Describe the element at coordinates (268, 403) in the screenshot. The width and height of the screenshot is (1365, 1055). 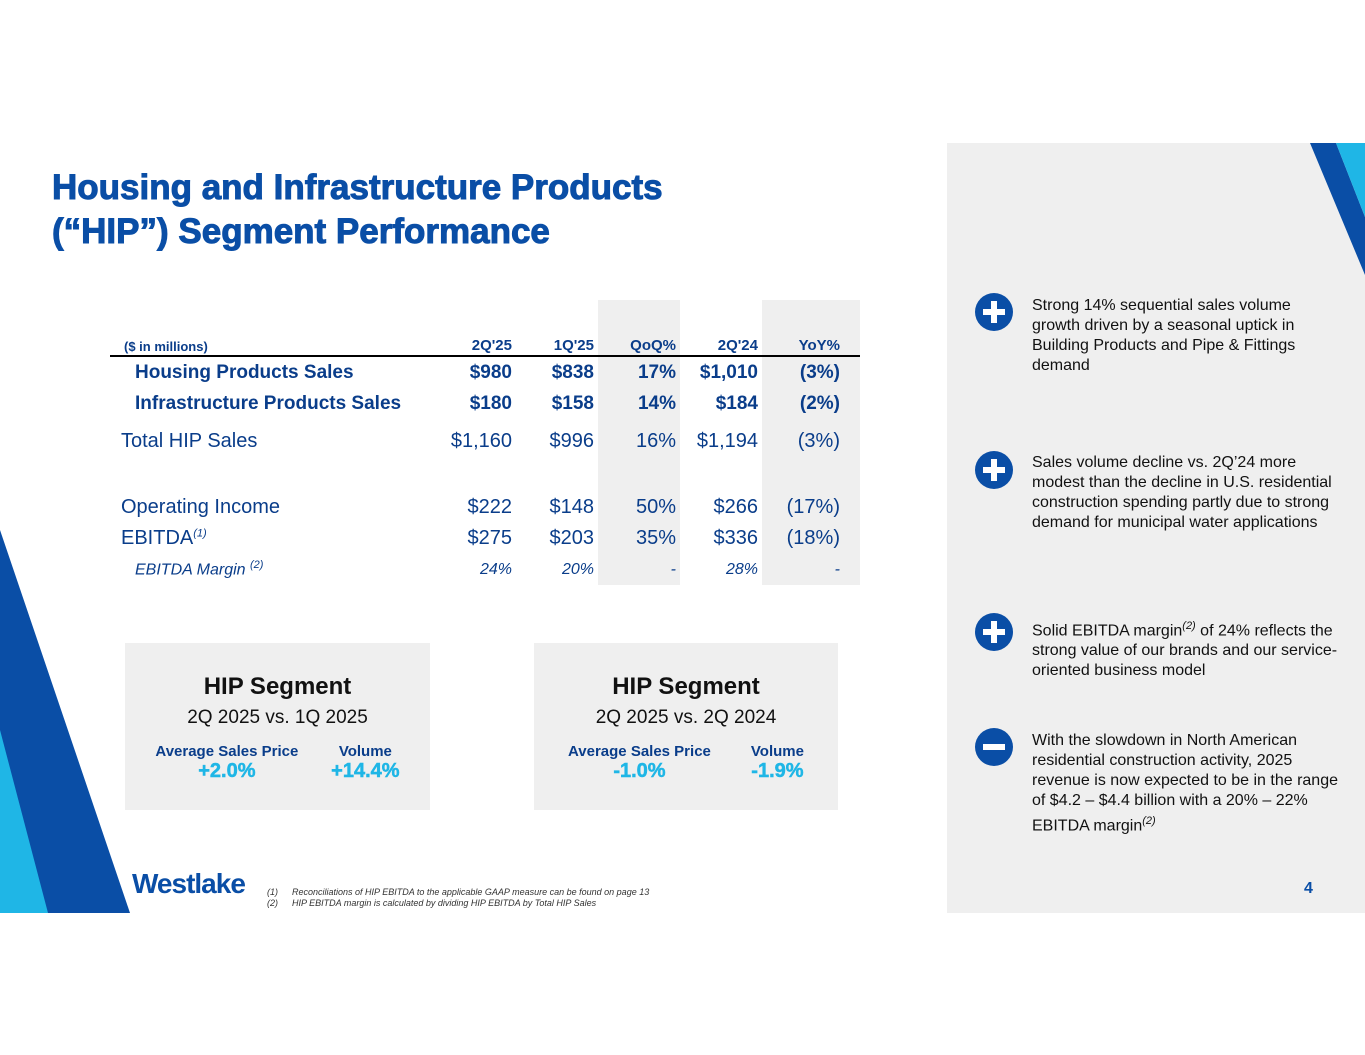
I see `row-label: Infrastructure Products Sales` at that location.